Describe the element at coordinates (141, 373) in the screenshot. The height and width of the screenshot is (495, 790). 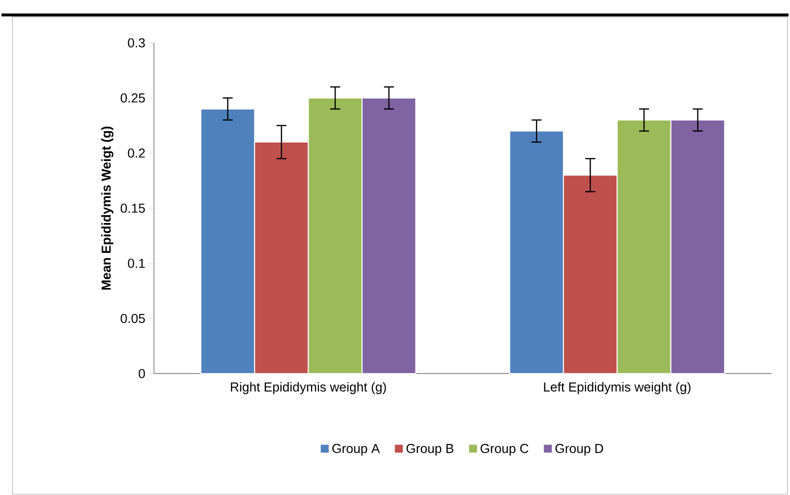
I see `y-tick-label: 0` at that location.